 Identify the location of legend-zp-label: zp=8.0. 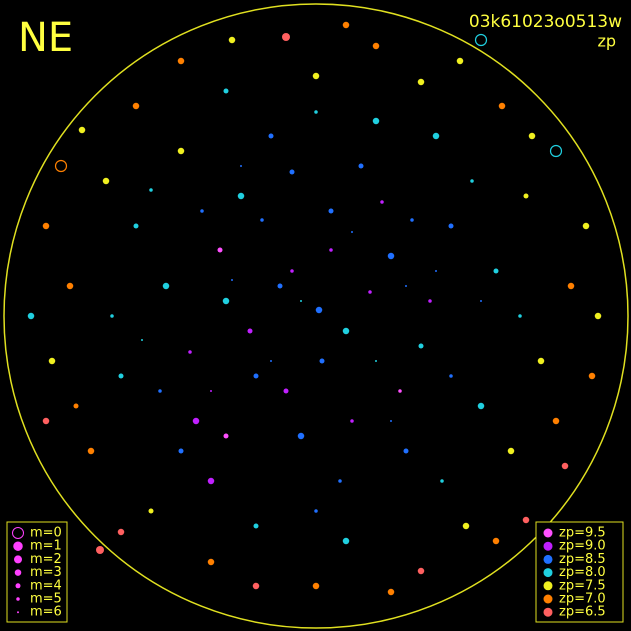
(582, 572).